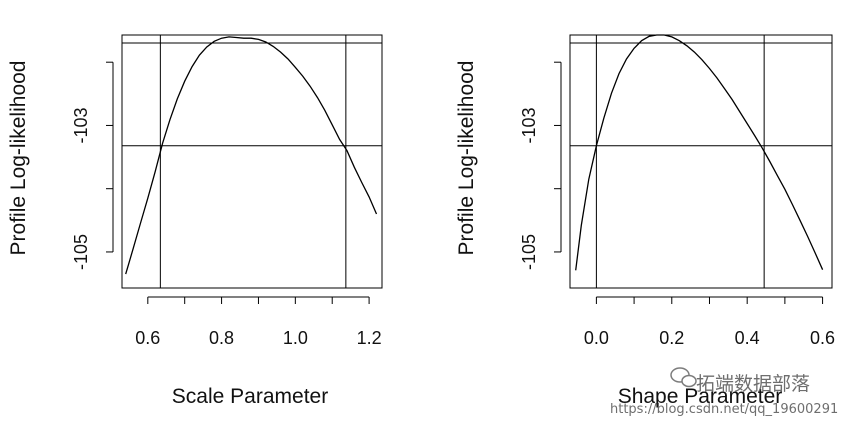 Image resolution: width=851 pixels, height=425 pixels. What do you see at coordinates (221, 338) in the screenshot?
I see `scale-x-tick-label: 0.8` at bounding box center [221, 338].